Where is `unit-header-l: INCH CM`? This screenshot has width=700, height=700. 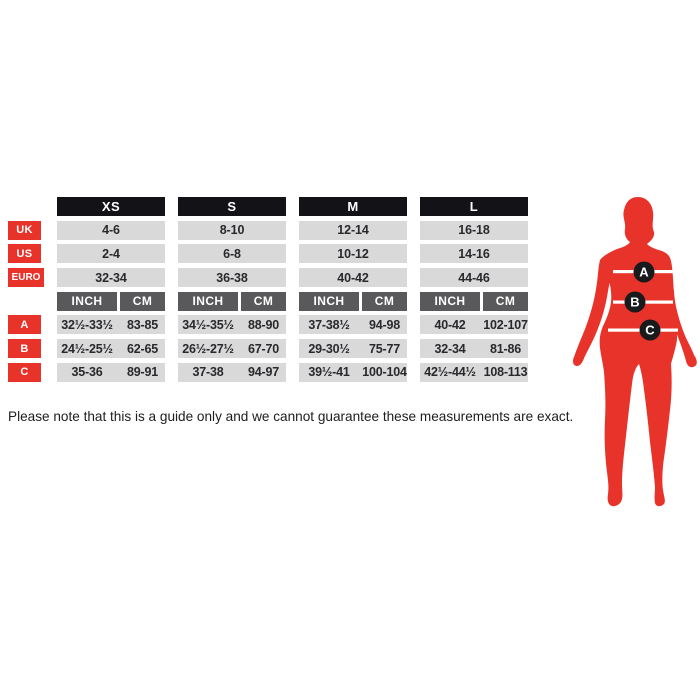 unit-header-l: INCH CM is located at coordinates (474, 301).